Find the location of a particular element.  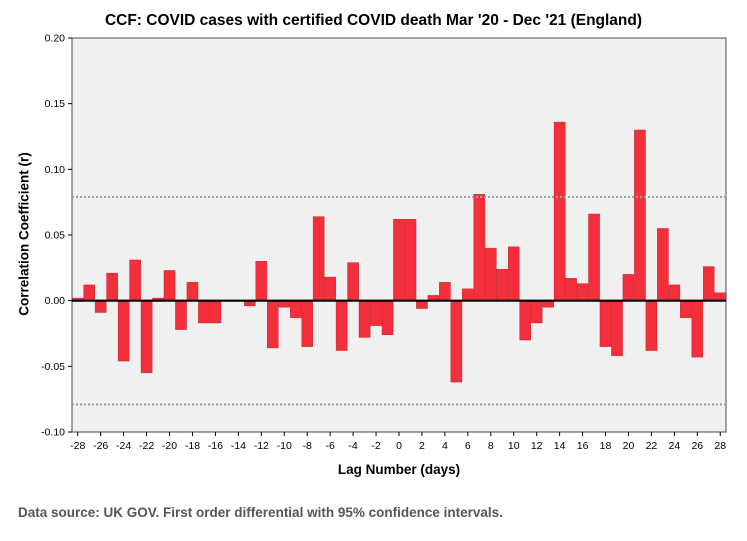

y-tick-label: 0.00 is located at coordinates (55, 301).